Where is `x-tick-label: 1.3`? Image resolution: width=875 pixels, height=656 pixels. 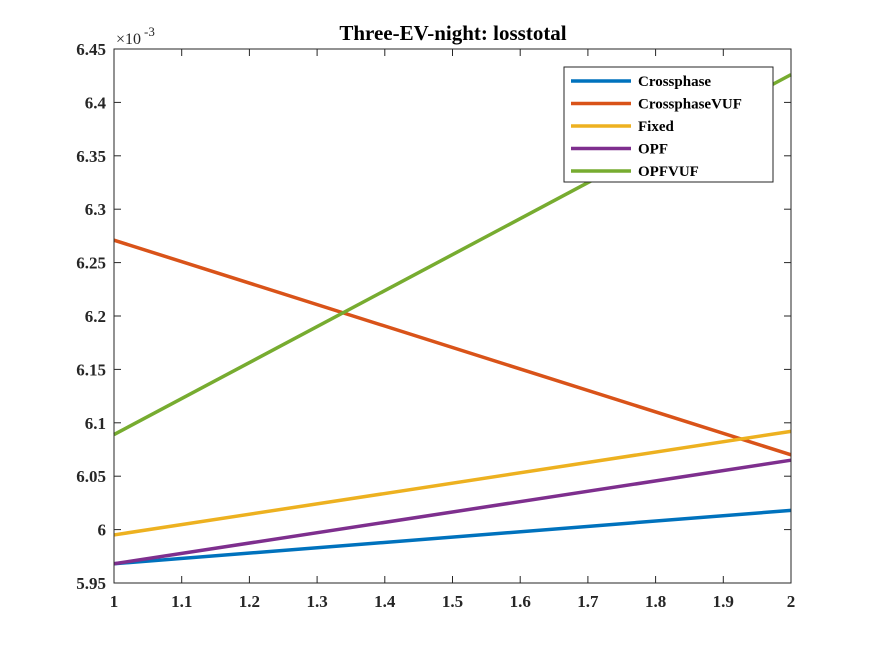 x-tick-label: 1.3 is located at coordinates (316, 601).